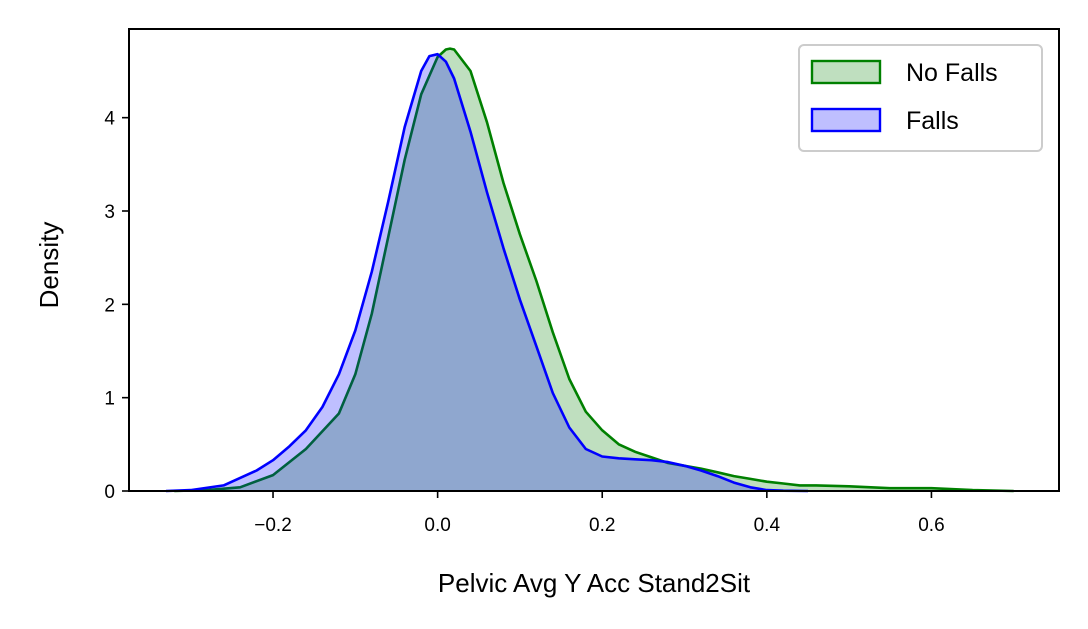 The height and width of the screenshot is (629, 1088). I want to click on legend: No Falls Falls, so click(920, 98).